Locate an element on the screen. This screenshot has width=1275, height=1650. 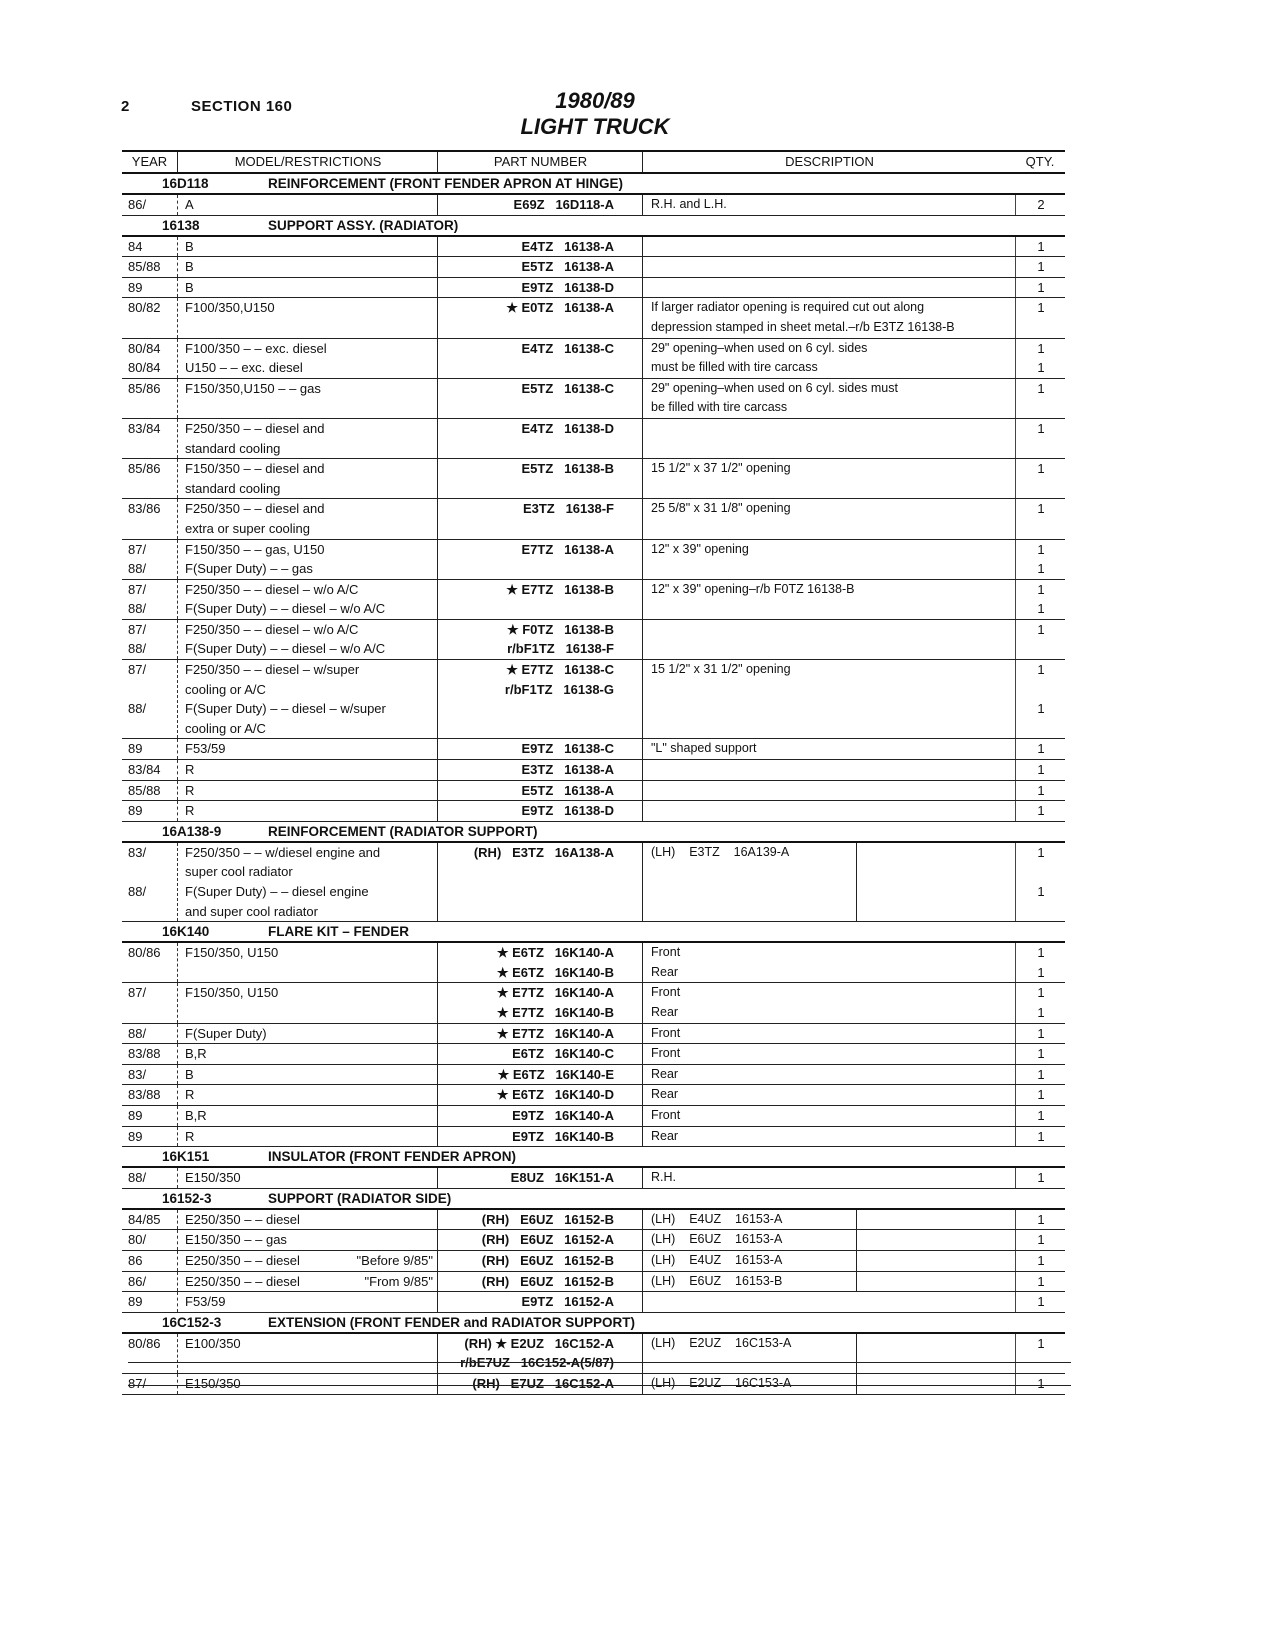
description-cell: 15 1/2" x 37 1/2" opening is located at coordinates (828, 479).